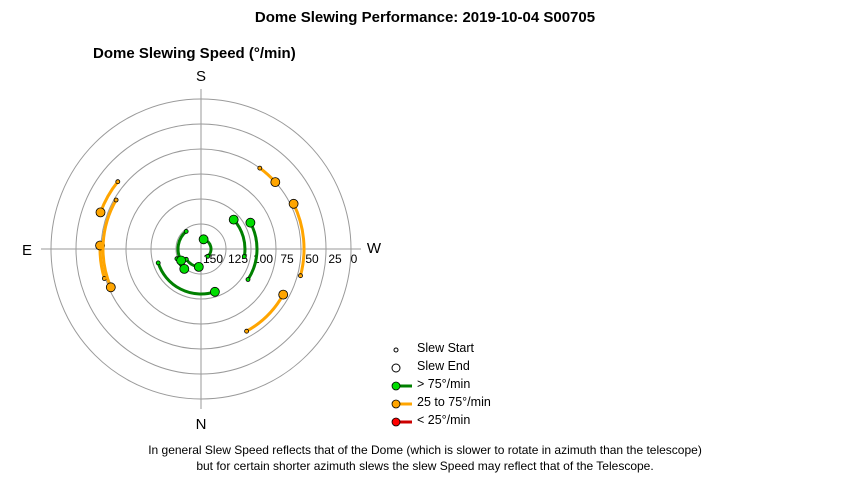  What do you see at coordinates (194, 53) in the screenshot?
I see `chart-subtitle: Dome Slewing Speed (°/min)` at bounding box center [194, 53].